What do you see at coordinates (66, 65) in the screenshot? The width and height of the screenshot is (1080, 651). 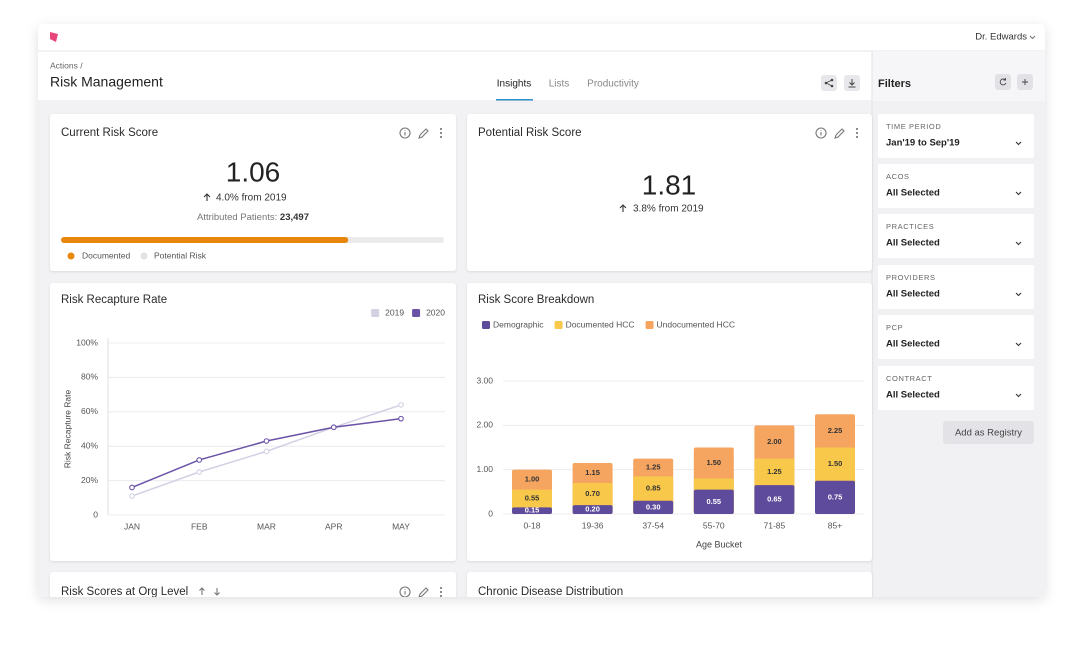 I see `breadcrumb: Actions /` at bounding box center [66, 65].